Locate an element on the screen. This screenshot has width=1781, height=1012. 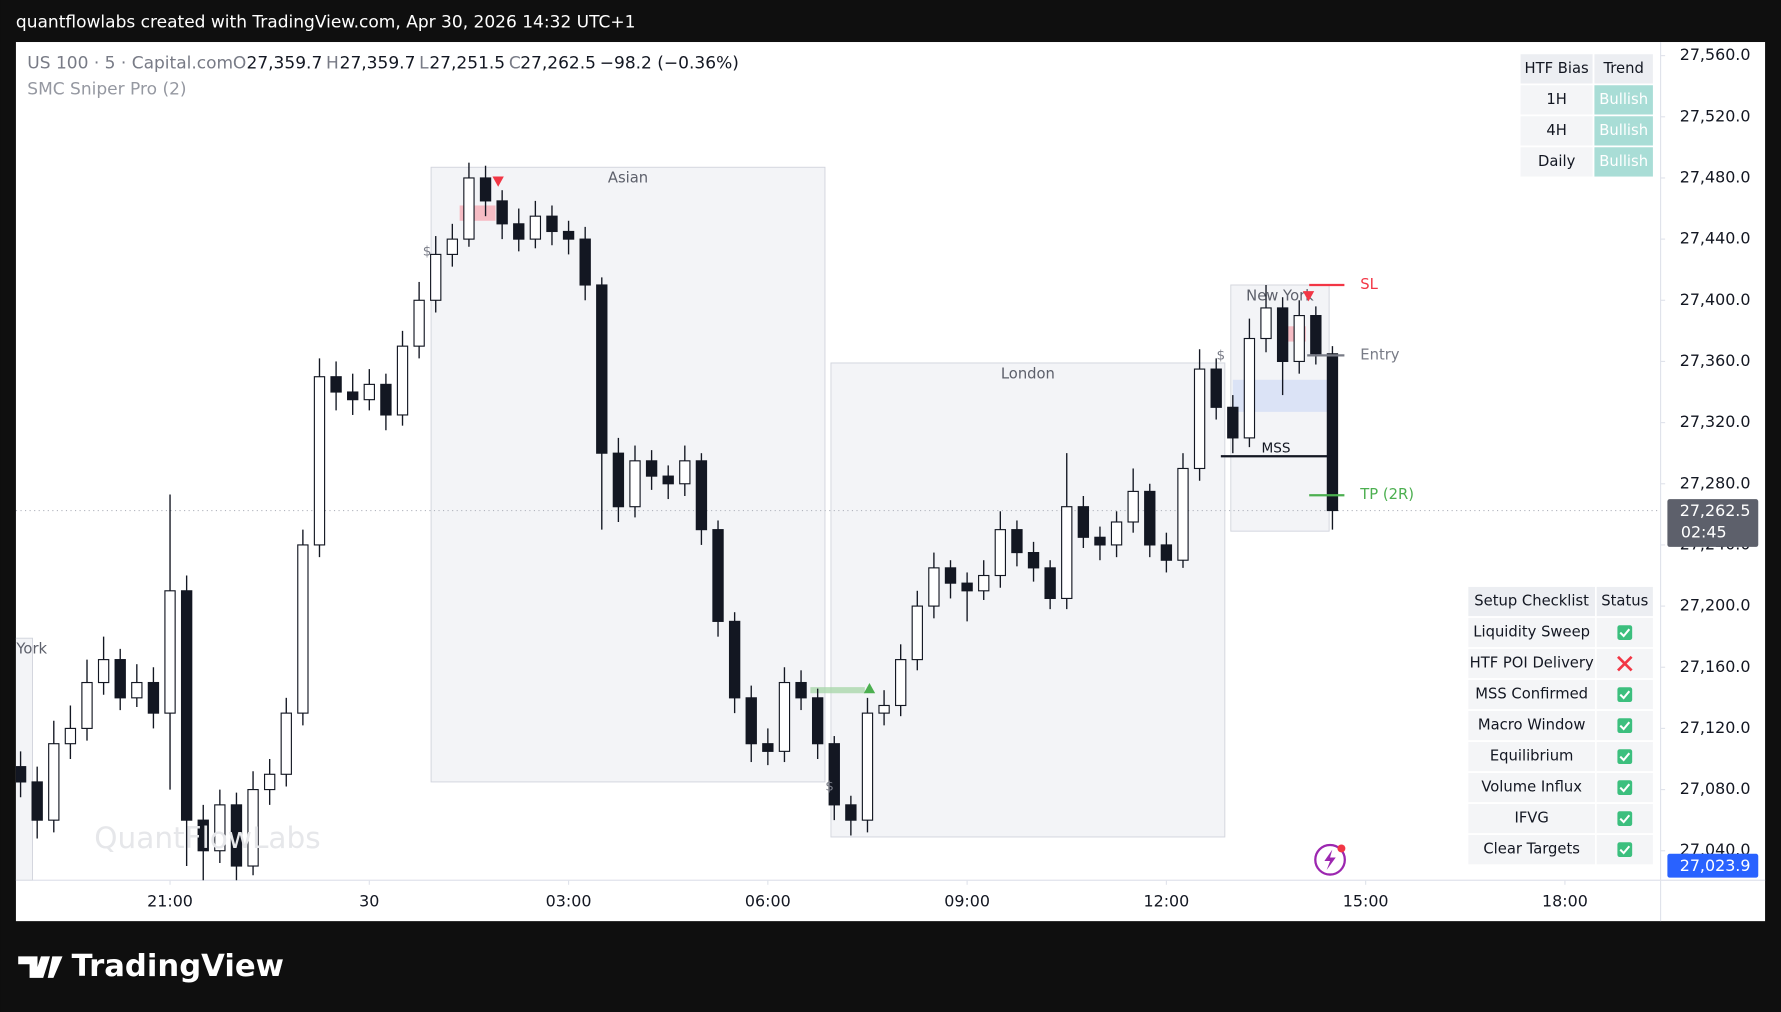
alert-bolt is located at coordinates (1330, 860).